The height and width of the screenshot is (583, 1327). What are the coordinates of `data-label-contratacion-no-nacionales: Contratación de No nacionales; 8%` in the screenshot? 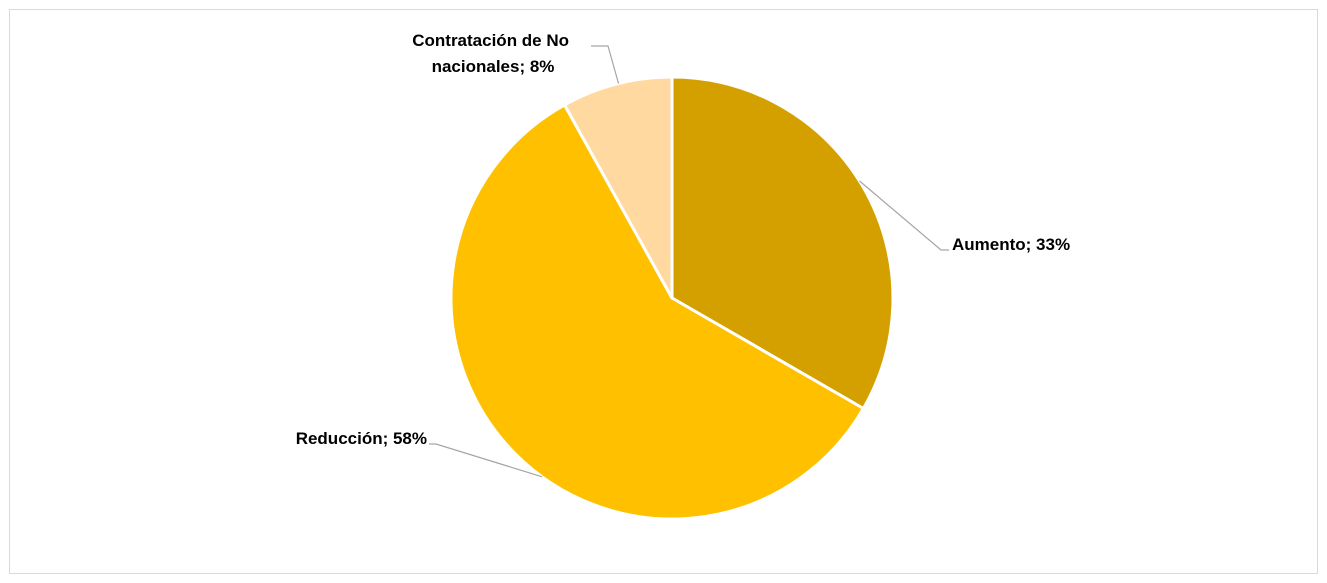 It's located at (493, 53).